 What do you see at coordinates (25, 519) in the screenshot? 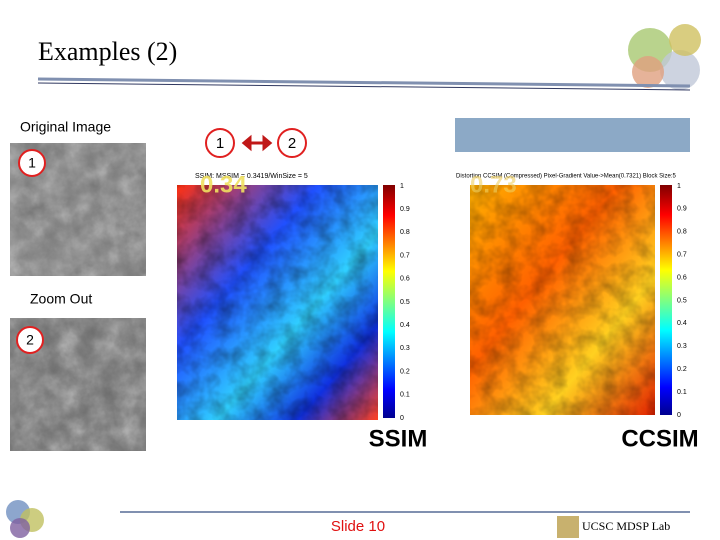
I see `footer-logo` at bounding box center [25, 519].